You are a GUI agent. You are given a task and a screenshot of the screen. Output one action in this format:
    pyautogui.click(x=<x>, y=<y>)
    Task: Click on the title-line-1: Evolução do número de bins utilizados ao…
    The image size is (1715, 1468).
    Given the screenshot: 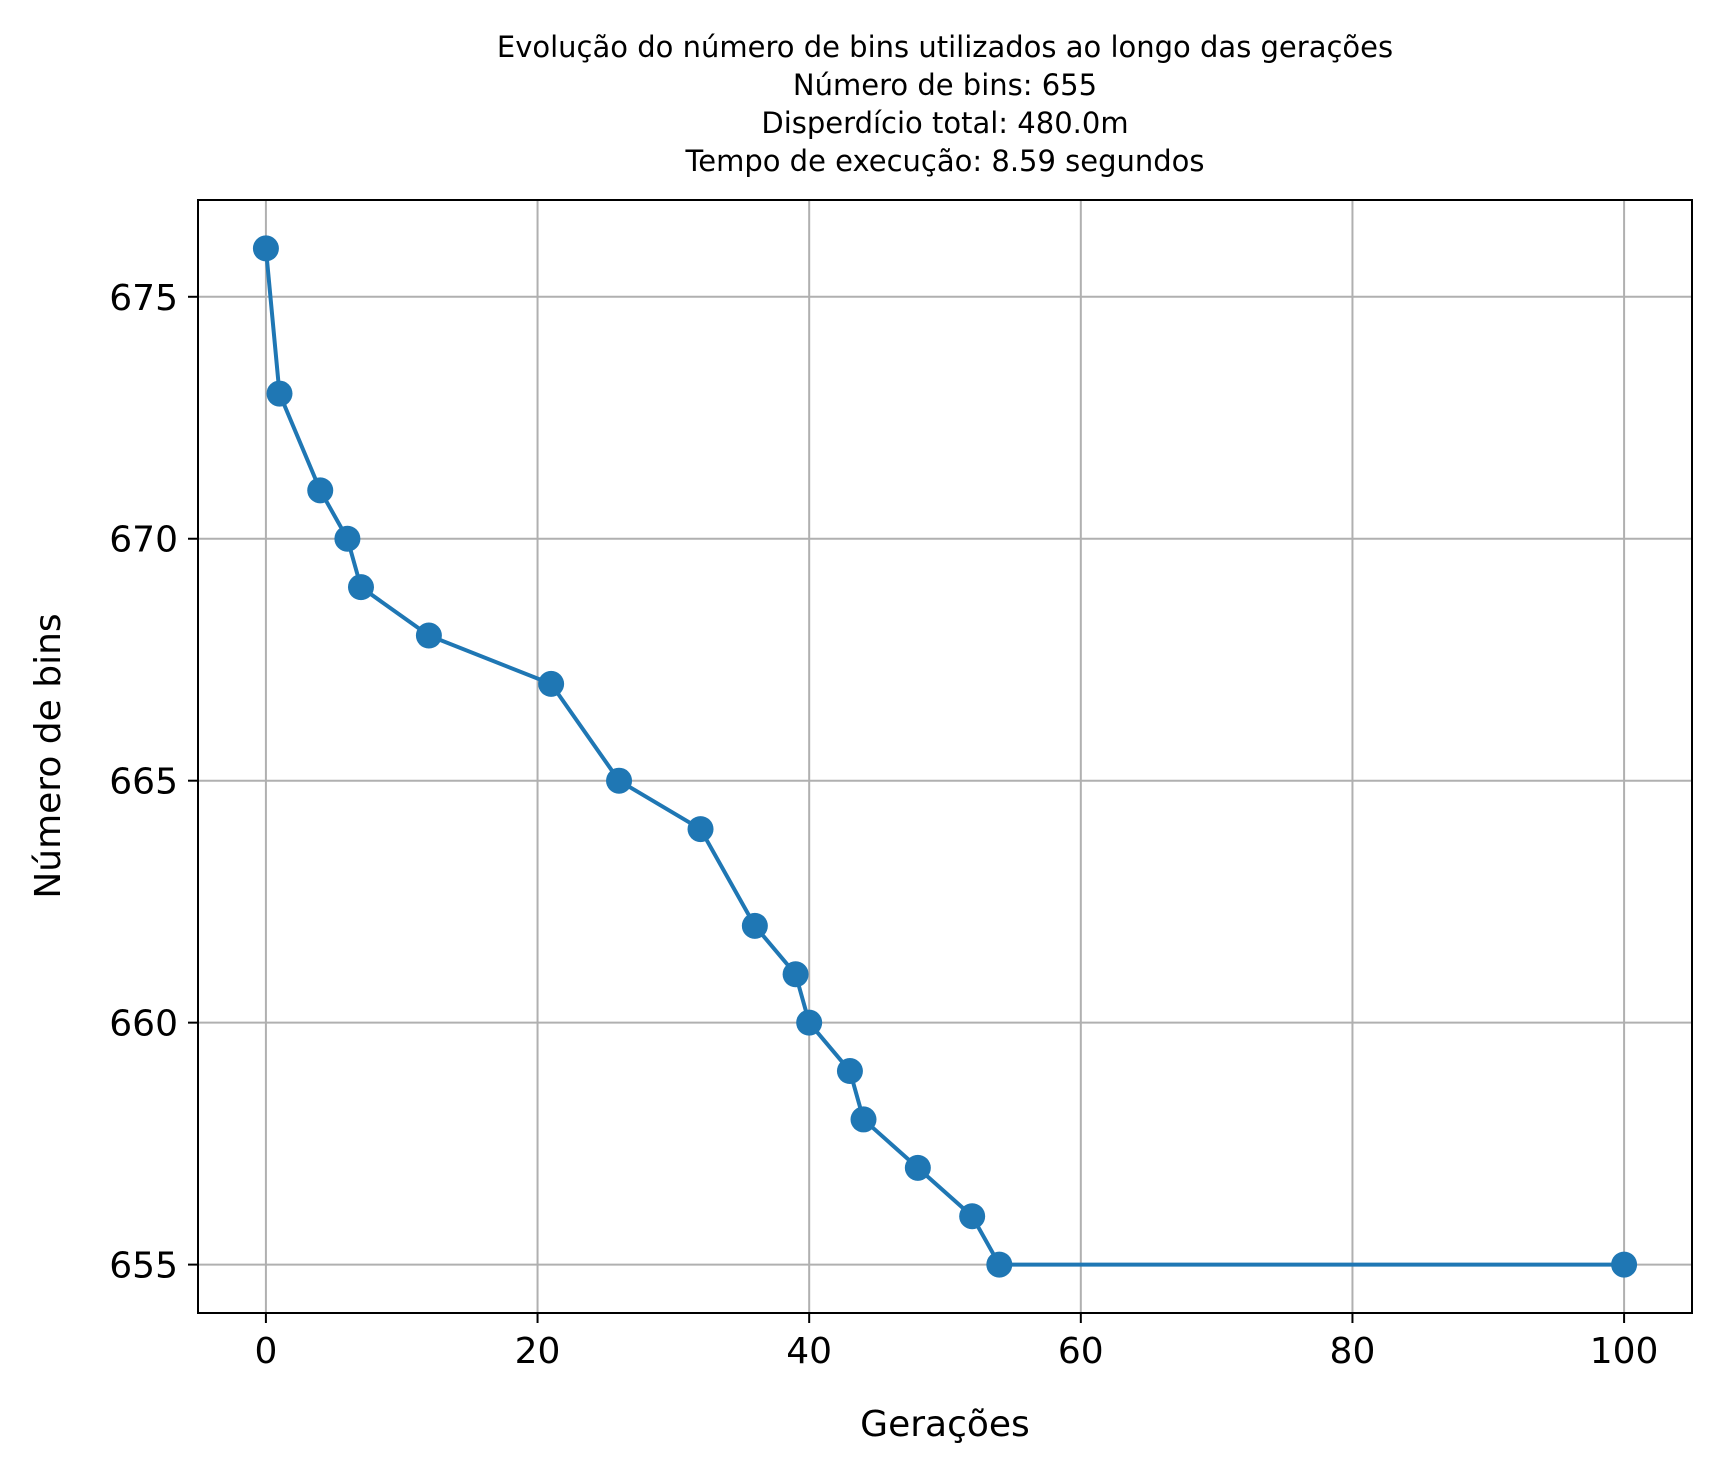 What is the action you would take?
    pyautogui.click(x=945, y=47)
    